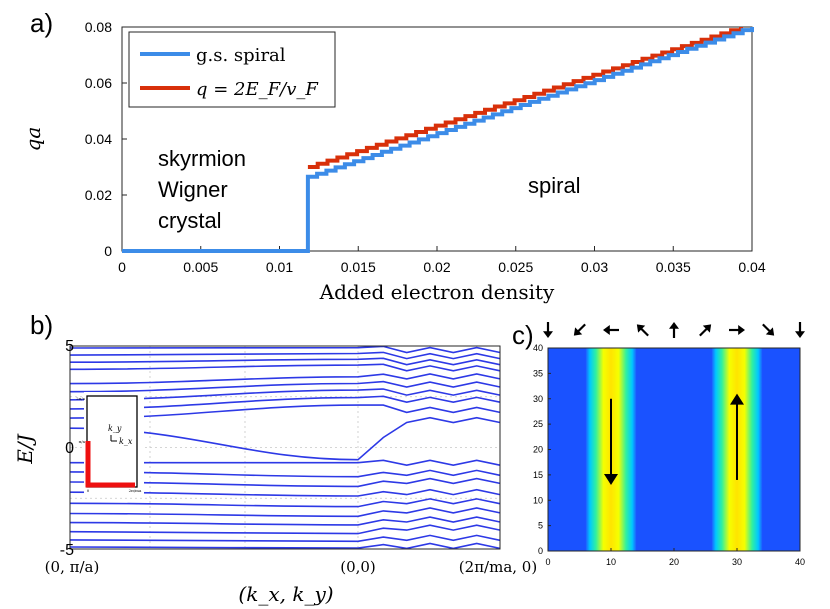 The height and width of the screenshot is (609, 830). Describe the element at coordinates (88, 490) in the screenshot. I see `inset-xorigin: 0` at that location.